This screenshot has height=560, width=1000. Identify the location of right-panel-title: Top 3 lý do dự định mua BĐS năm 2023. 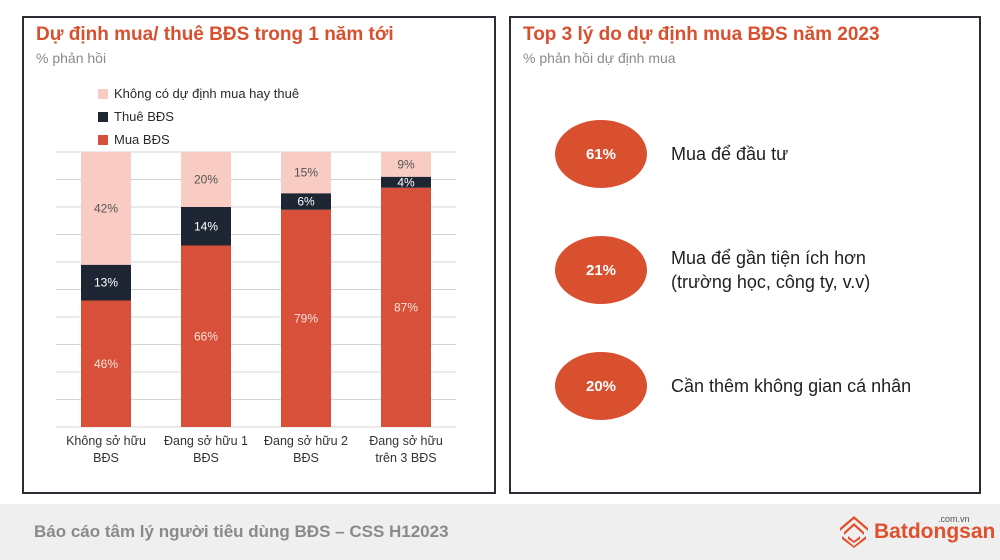
(701, 34).